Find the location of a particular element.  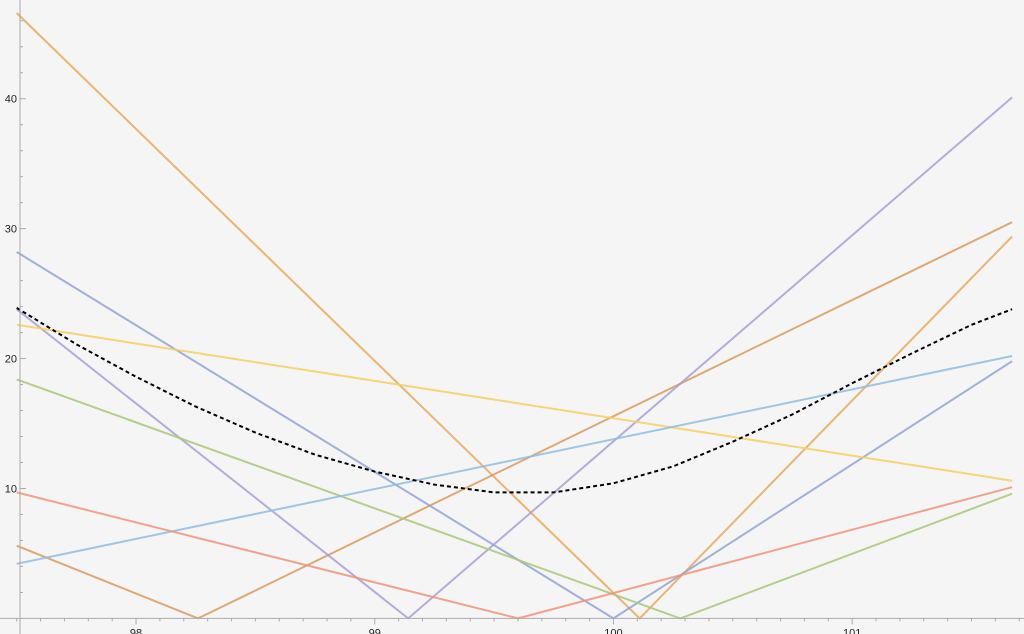

x-tick-label: 100 is located at coordinates (613, 630).